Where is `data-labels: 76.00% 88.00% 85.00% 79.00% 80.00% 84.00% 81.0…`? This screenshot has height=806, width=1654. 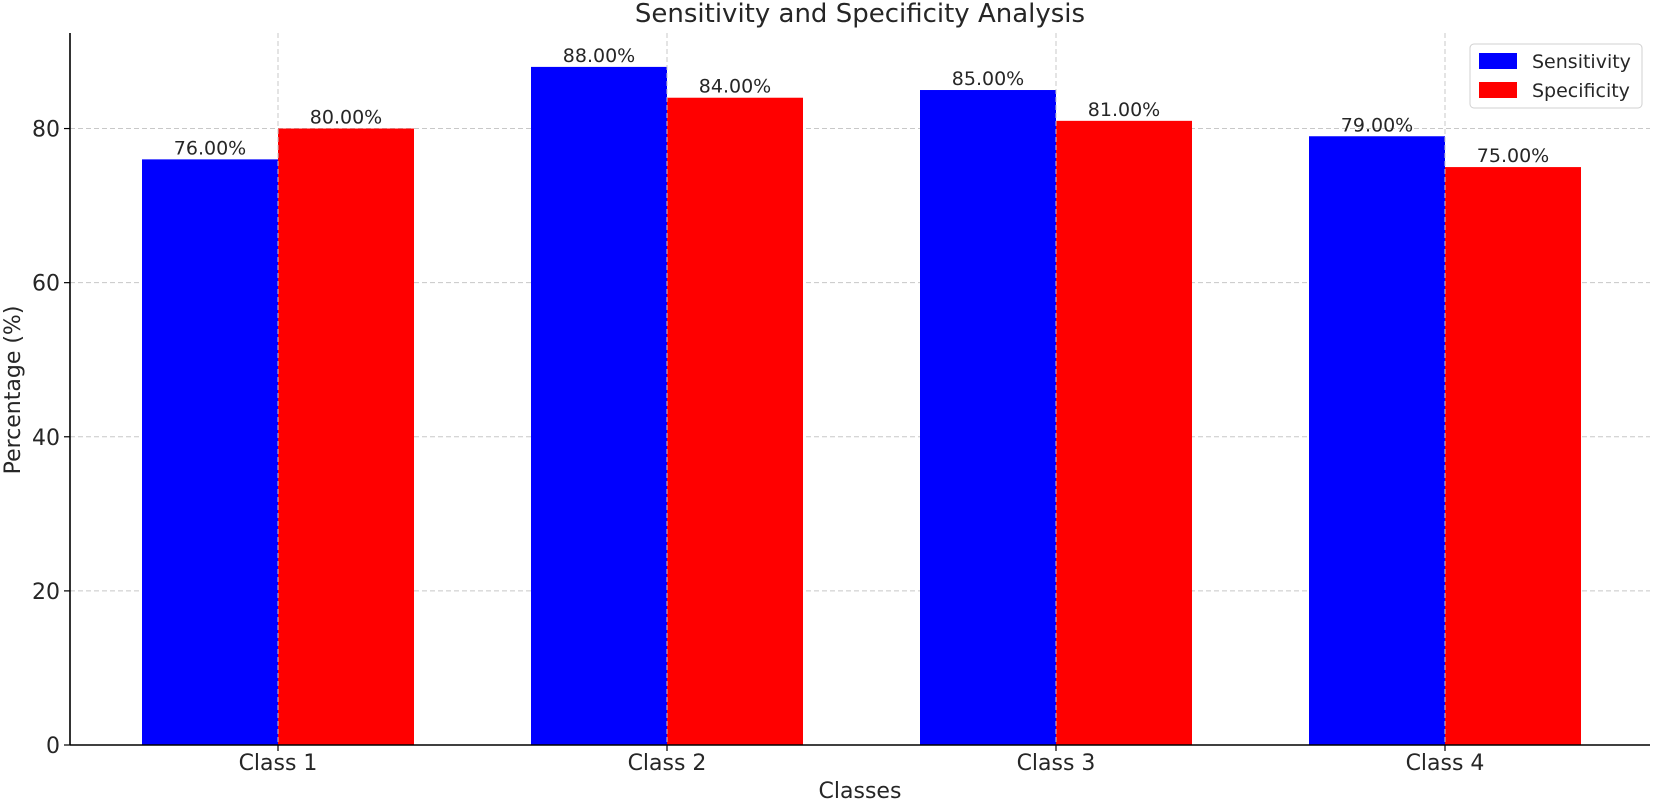 data-labels: 76.00% 88.00% 85.00% 79.00% 80.00% 84.00% 81.0… is located at coordinates (861, 106).